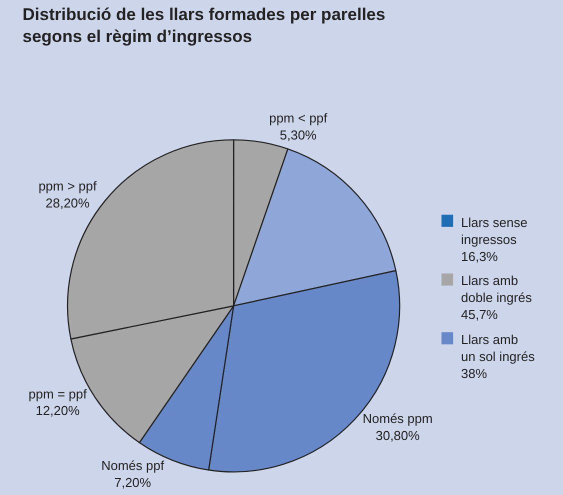 The height and width of the screenshot is (495, 563). Describe the element at coordinates (58, 394) in the screenshot. I see `slice-label: ppm = ppf` at that location.